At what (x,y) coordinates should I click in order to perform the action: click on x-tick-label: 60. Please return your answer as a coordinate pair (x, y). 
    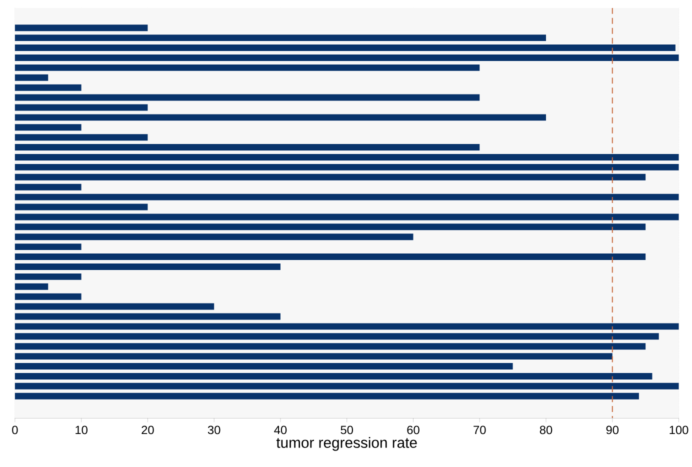
    Looking at the image, I should click on (413, 430).